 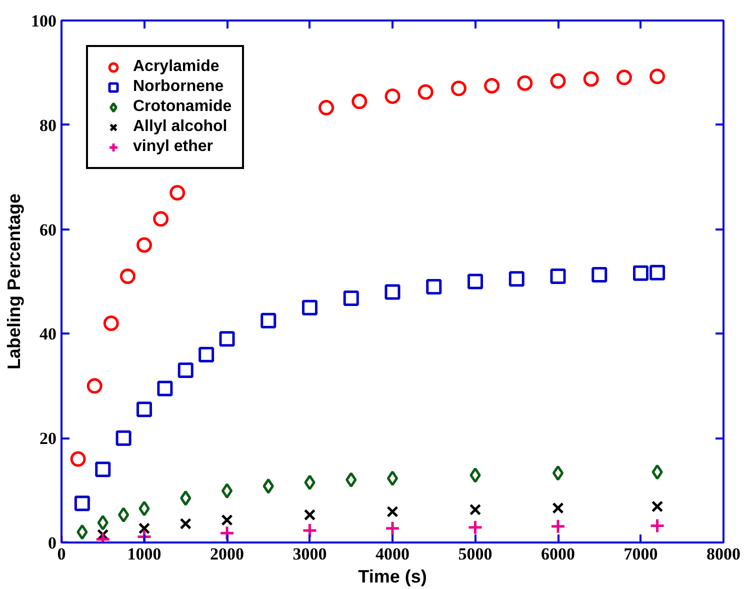 I want to click on legend-label: Crotonamide, so click(x=182, y=107).